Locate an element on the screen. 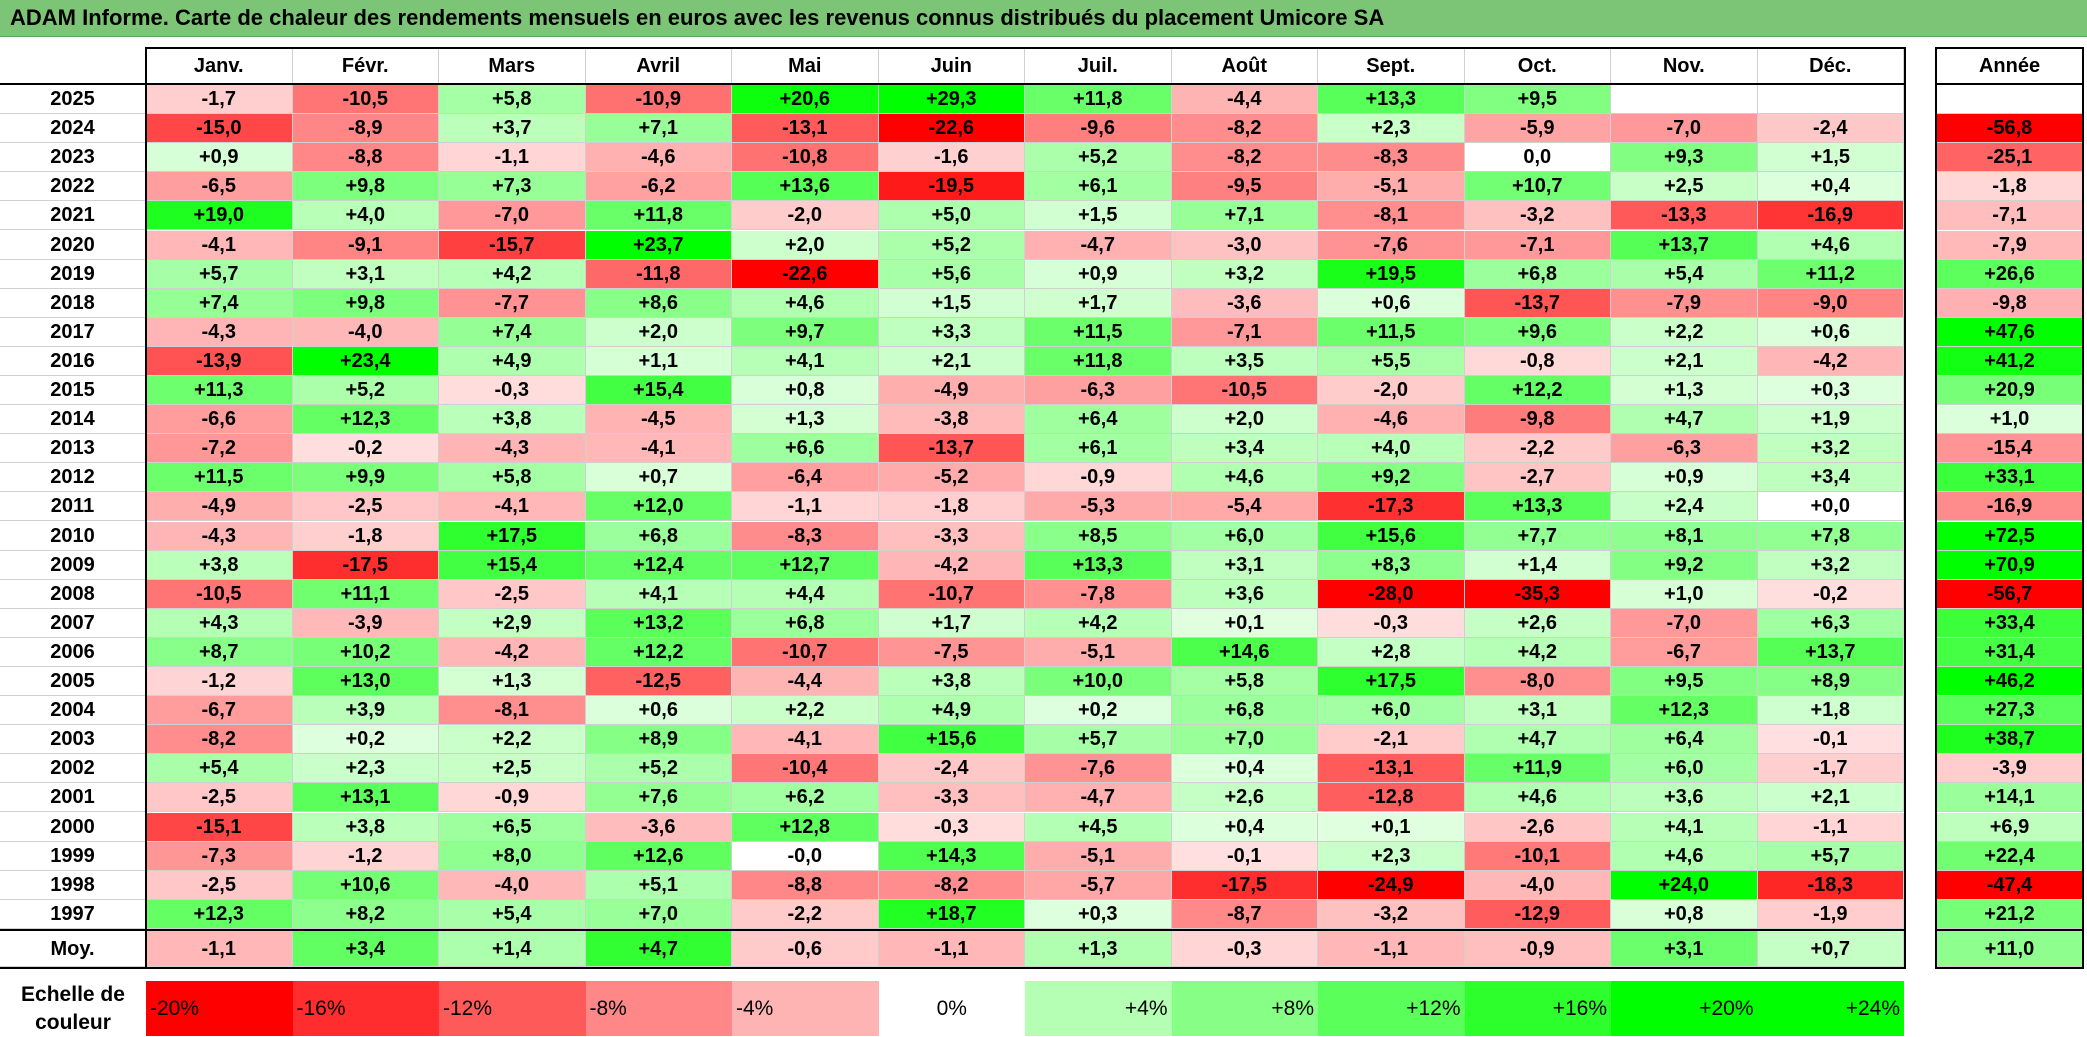 This screenshot has width=2087, height=1037. heatmap-cell: +2,0 is located at coordinates (805, 245).